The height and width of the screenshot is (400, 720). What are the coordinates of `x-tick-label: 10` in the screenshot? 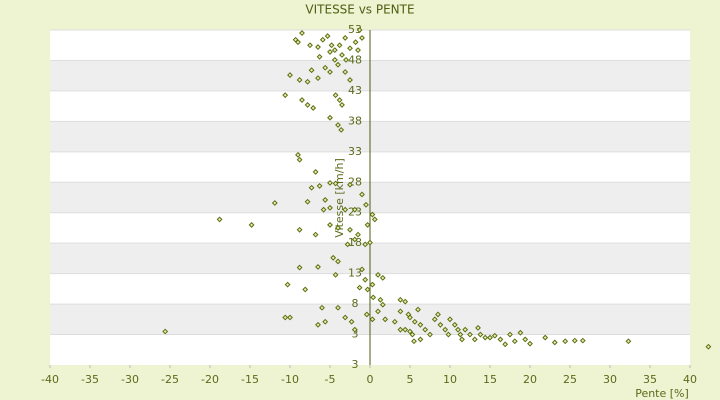 It's located at (450, 379).